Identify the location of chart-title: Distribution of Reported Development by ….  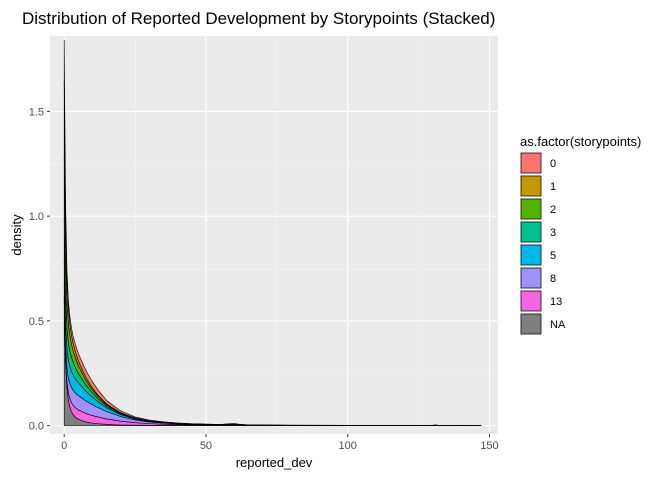
(258, 18).